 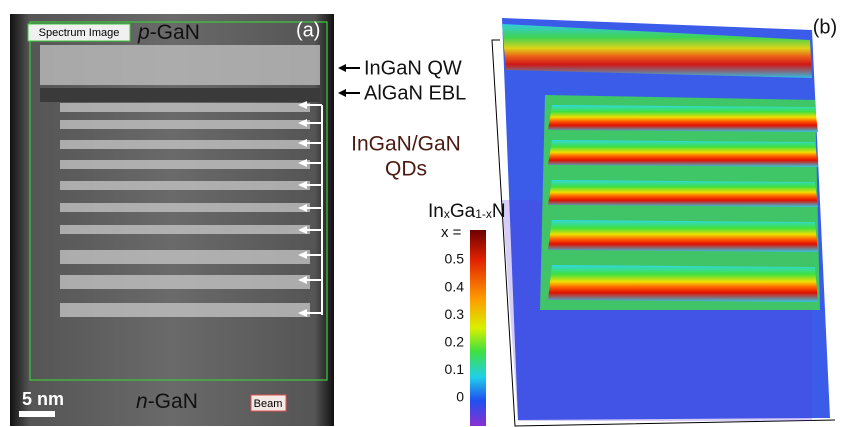 I want to click on colorbar-tick: 0.2, so click(x=455, y=342).